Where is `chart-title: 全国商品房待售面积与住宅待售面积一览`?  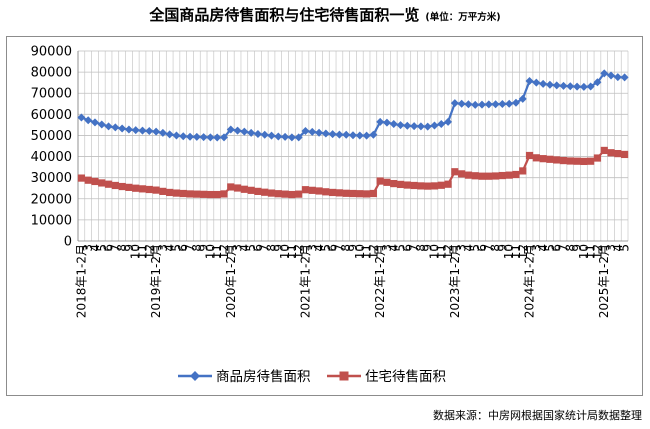 chart-title: 全国商品房待售面积与住宅待售面积一览 is located at coordinates (284, 15).